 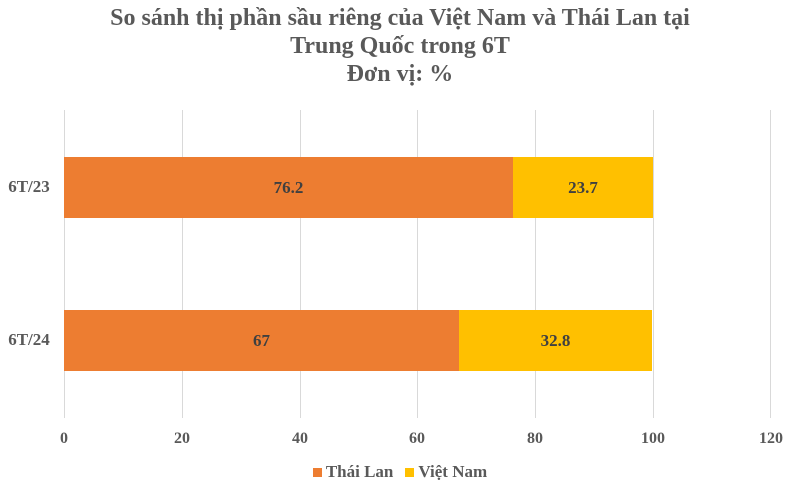 I want to click on legend-label: Thái Lan, so click(x=359, y=471).